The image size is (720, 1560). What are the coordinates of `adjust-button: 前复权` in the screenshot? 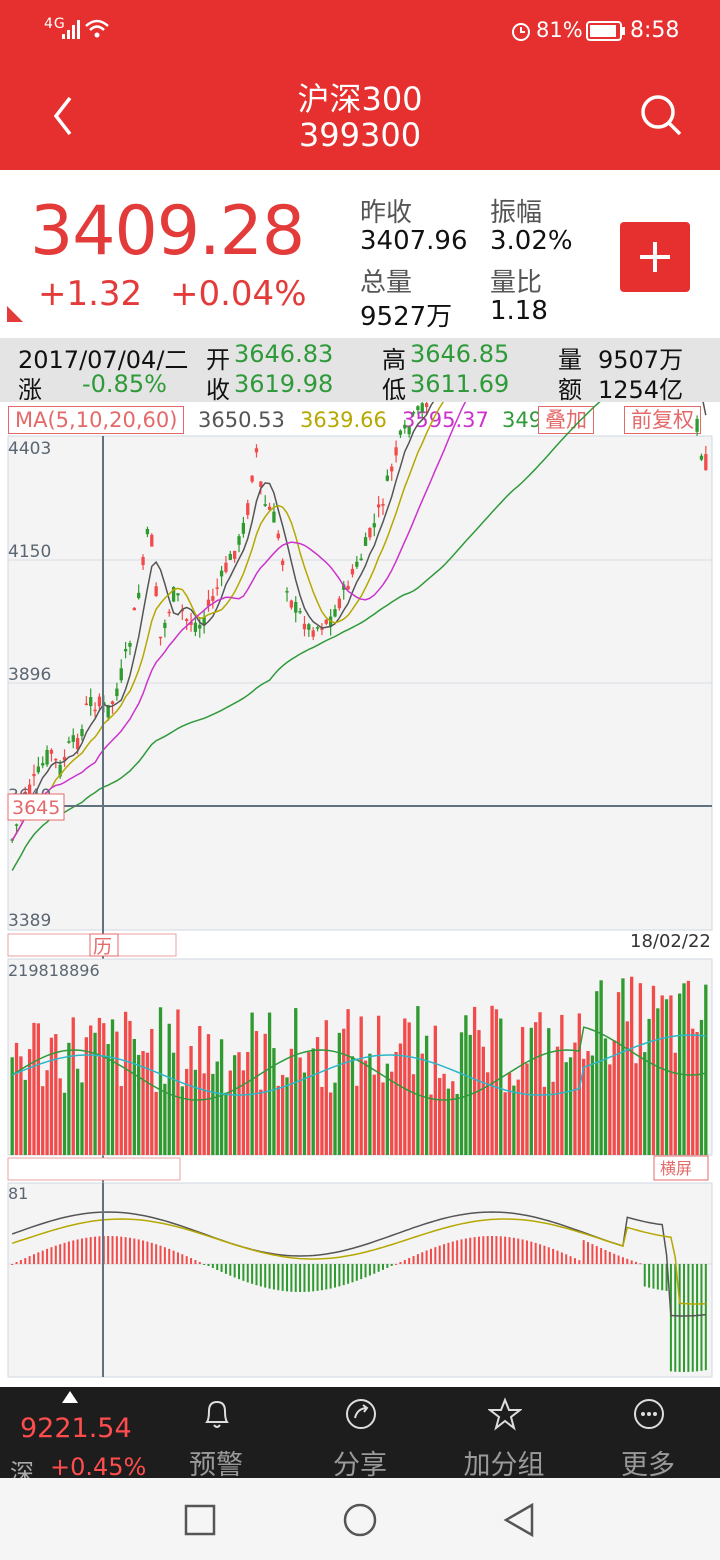 It's located at (662, 420).